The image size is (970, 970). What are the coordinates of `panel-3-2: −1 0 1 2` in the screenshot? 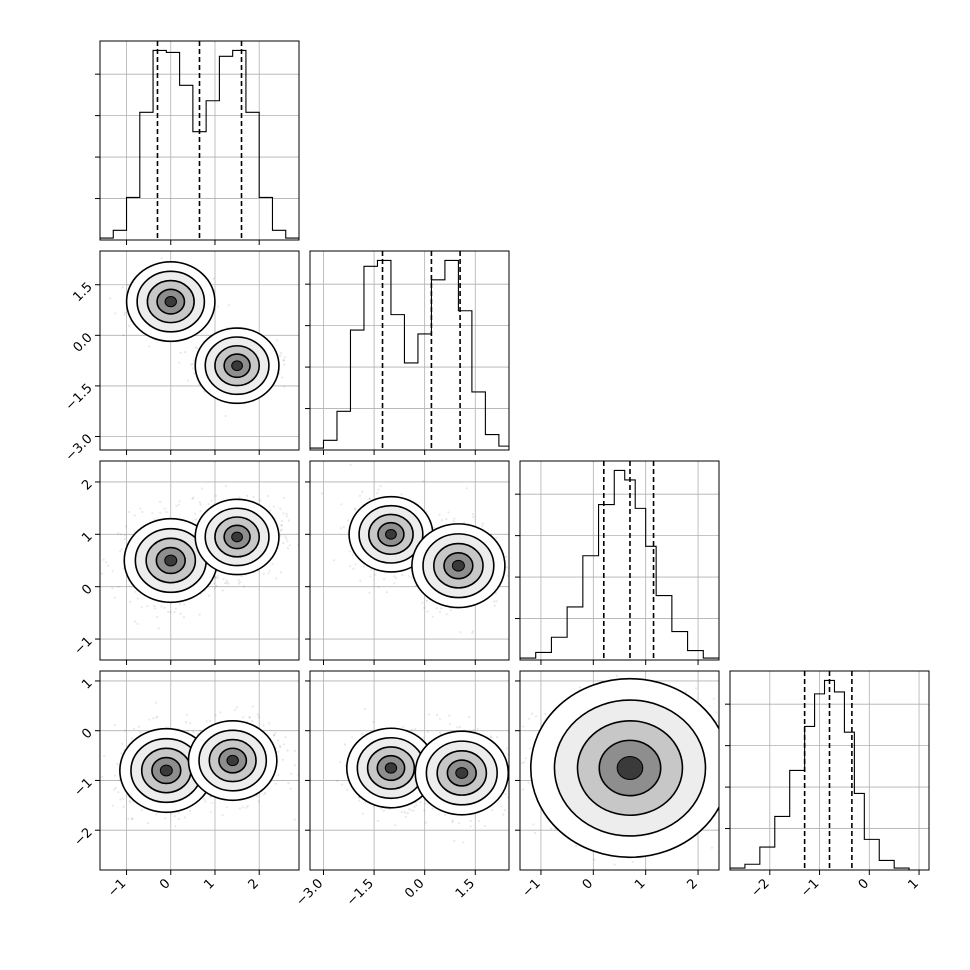 It's located at (617, 785).